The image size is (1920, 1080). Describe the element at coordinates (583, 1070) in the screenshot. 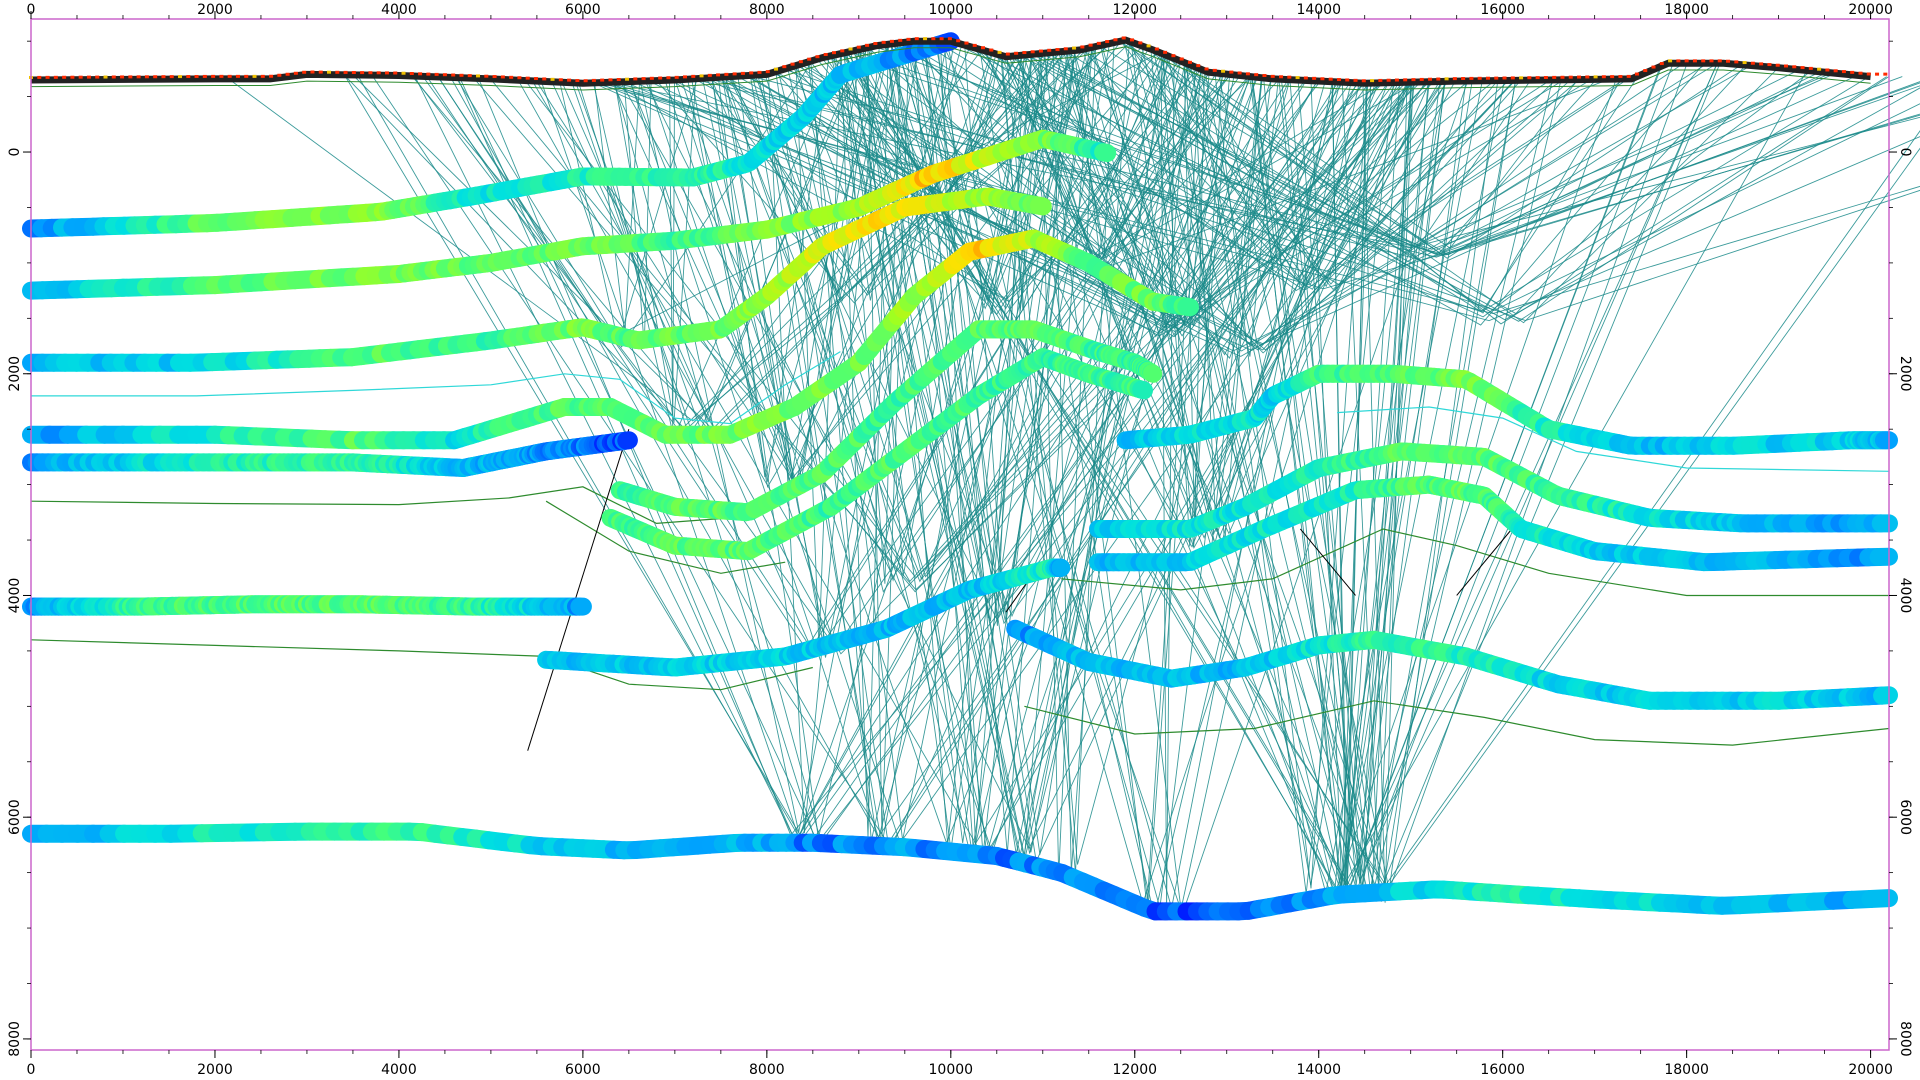

I see `x-tick-label-bottom: 6000` at that location.